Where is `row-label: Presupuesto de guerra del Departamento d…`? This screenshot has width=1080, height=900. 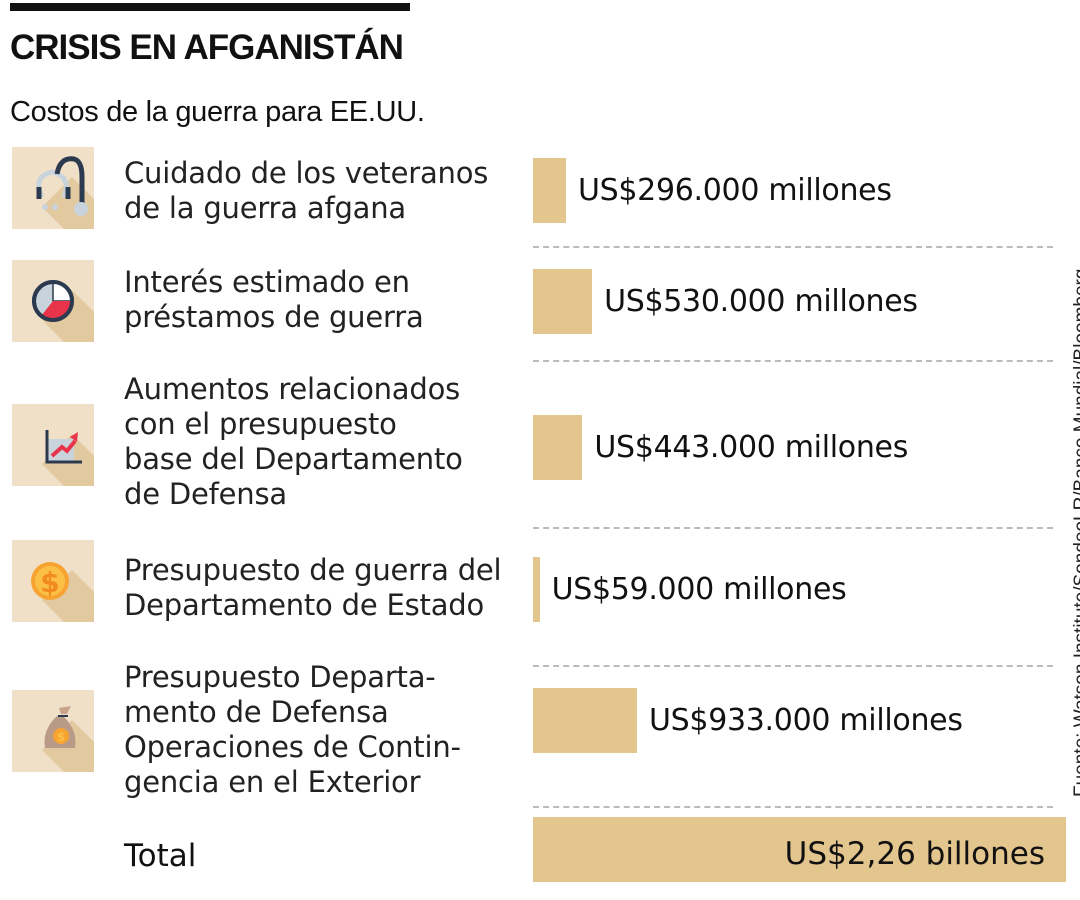 row-label: Presupuesto de guerra del Departamento d… is located at coordinates (313, 587).